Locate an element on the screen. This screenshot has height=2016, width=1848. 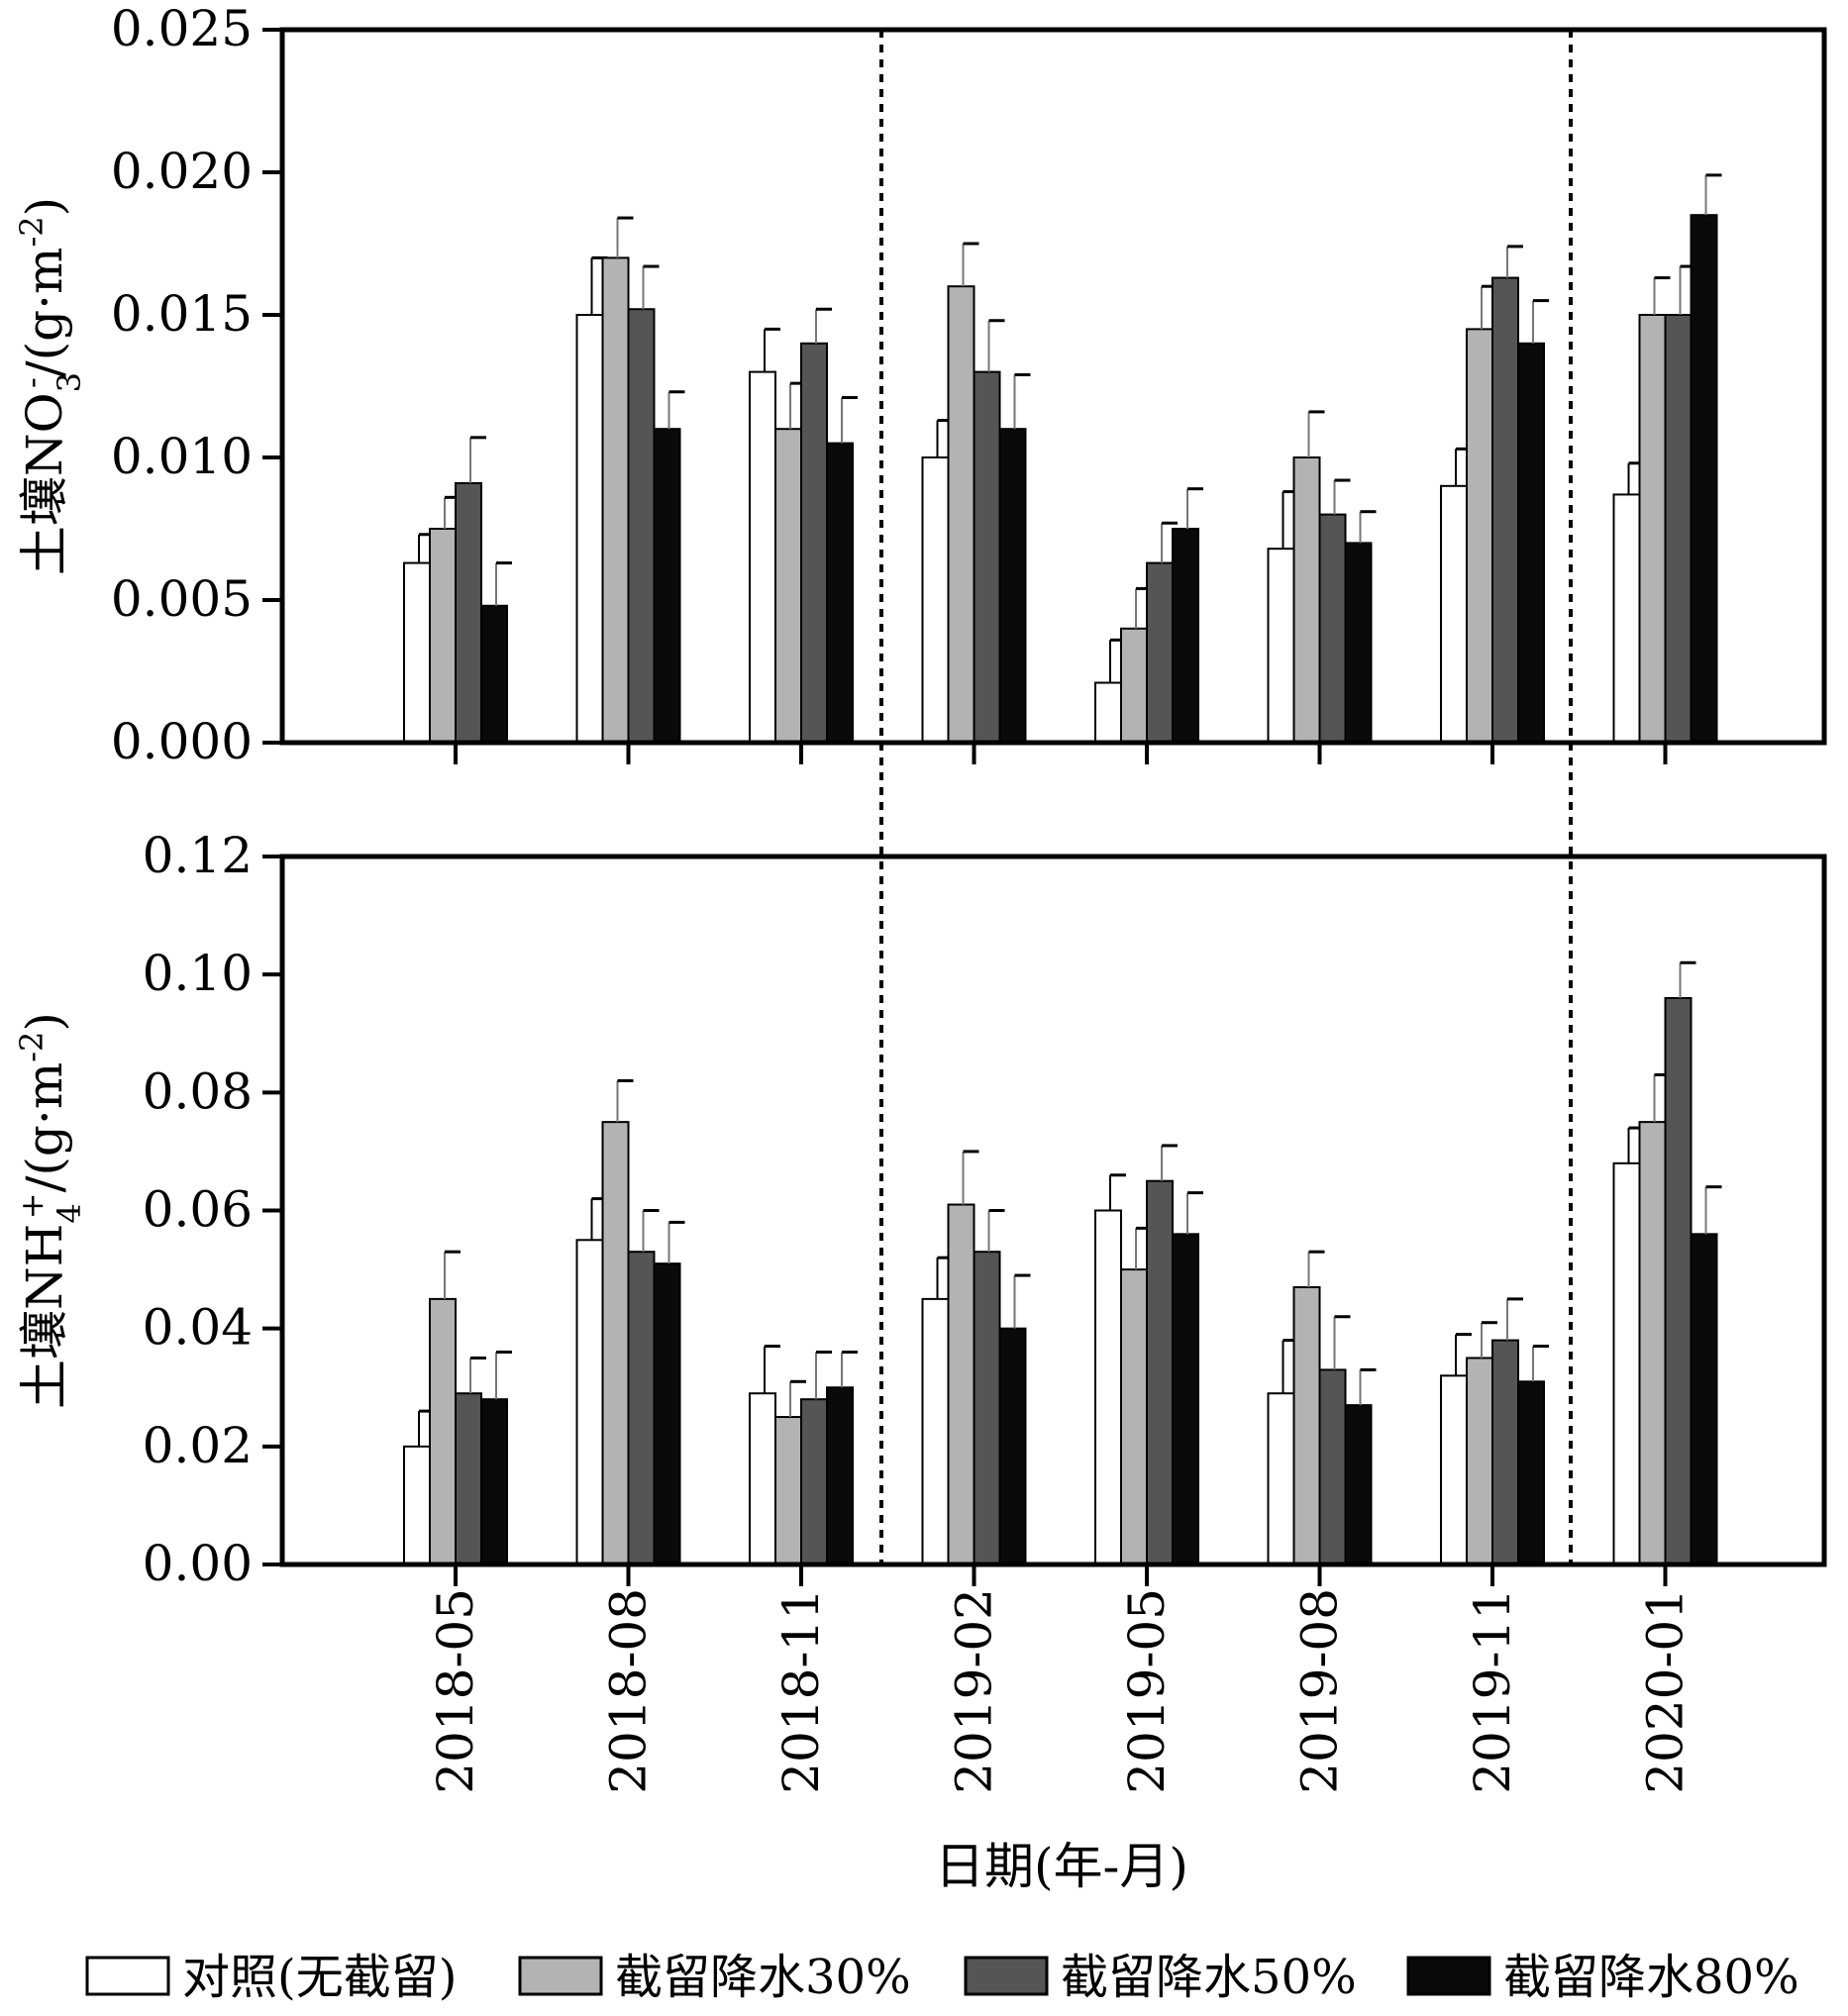
legend-item-3: 截留降水50% is located at coordinates (1160, 1977).